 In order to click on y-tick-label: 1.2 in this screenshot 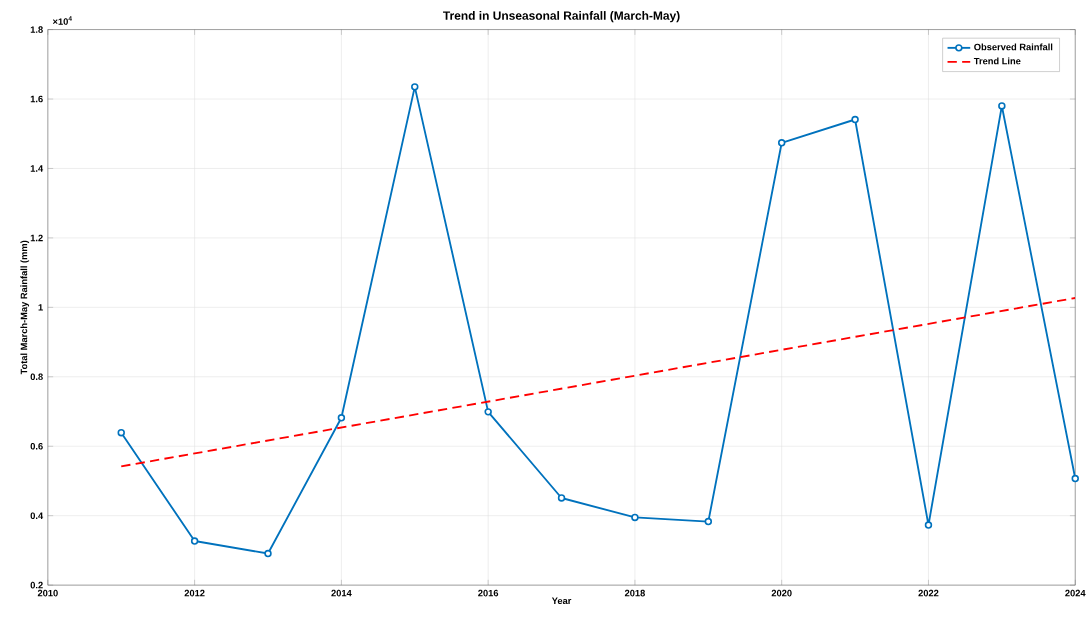, I will do `click(36, 238)`.